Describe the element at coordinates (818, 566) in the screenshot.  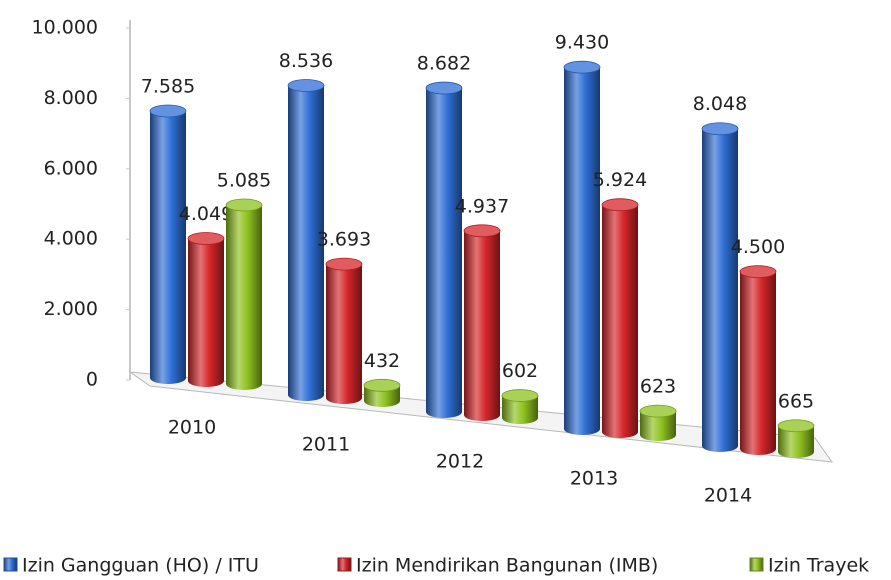
I see `legend-label: Izin Trayek` at that location.